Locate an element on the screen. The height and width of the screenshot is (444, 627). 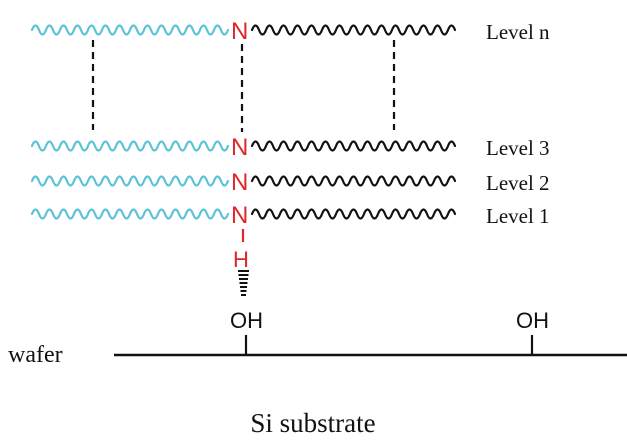
nitrogen-atom-level-3: N is located at coordinates (239, 147).